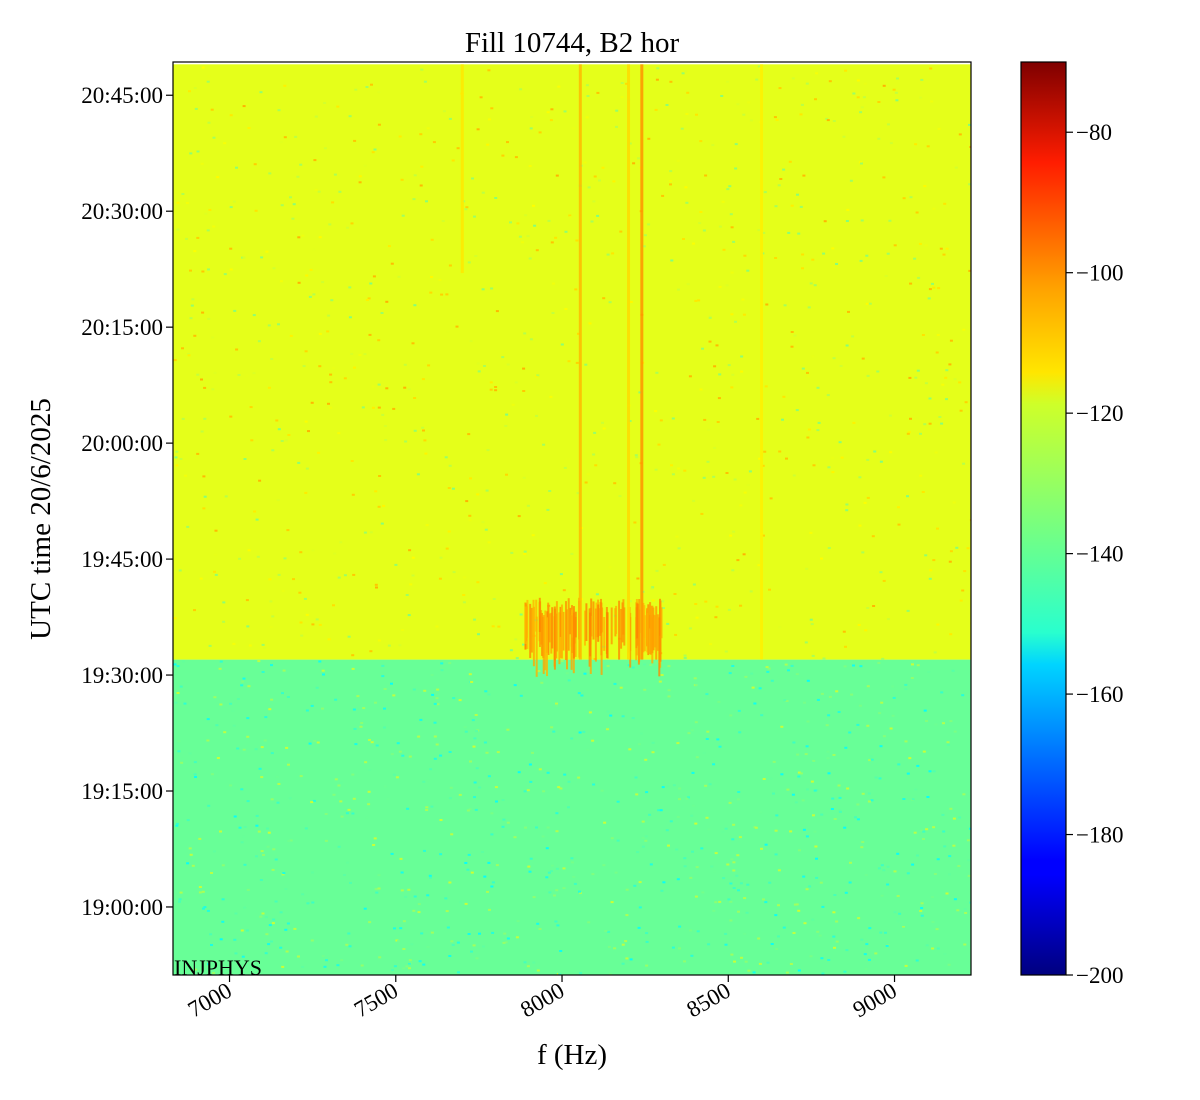 This screenshot has width=1200, height=1100. Describe the element at coordinates (1099, 413) in the screenshot. I see `colorbar-tick-label: −120` at that location.